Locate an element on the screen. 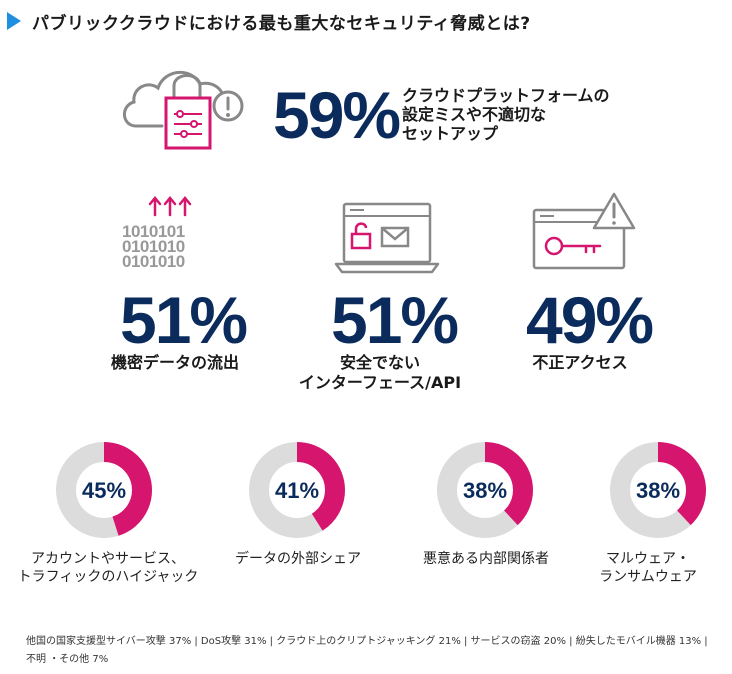 The height and width of the screenshot is (674, 732). donut-percentage-external-share: 41% is located at coordinates (297, 490).